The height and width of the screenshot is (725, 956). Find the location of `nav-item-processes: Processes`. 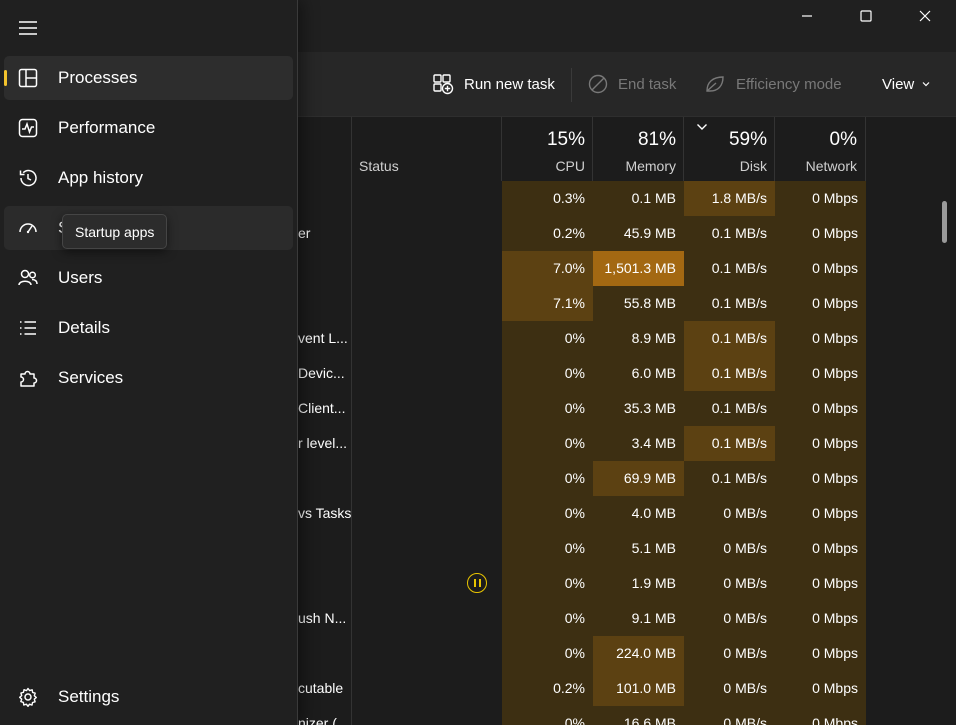

nav-item-processes: Processes is located at coordinates (148, 78).